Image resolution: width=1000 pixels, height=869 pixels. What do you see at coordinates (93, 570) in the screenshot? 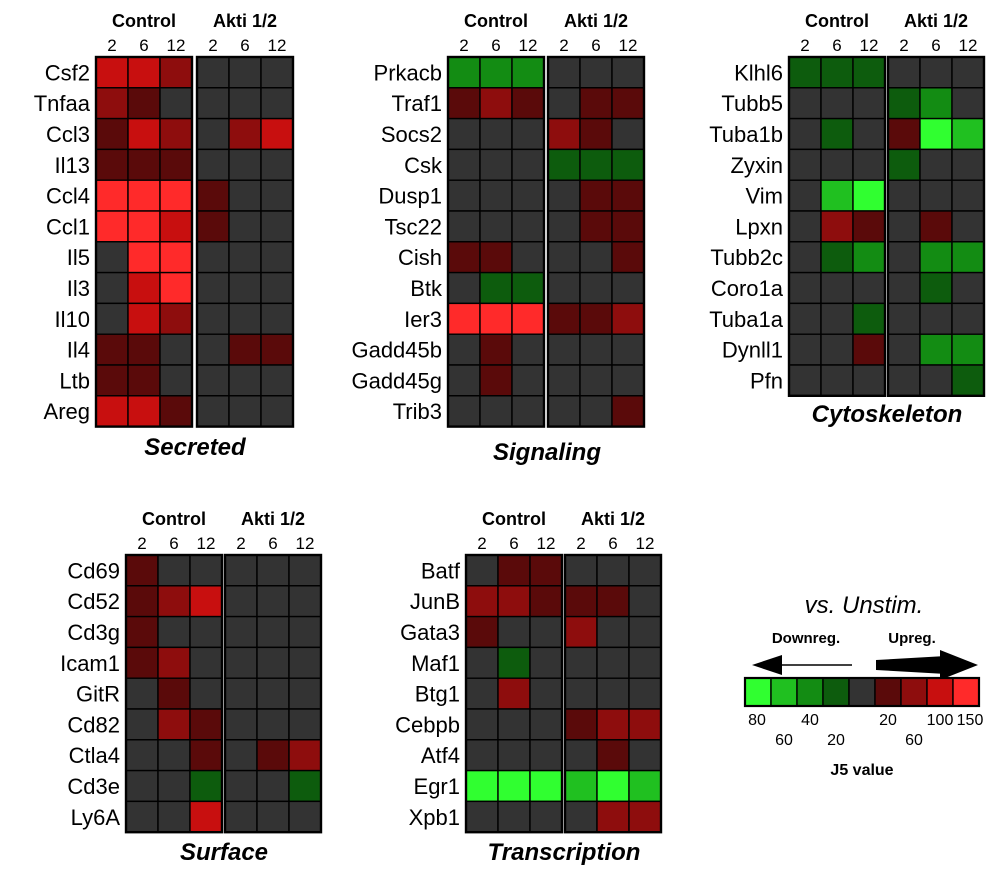
I see `gene-label: Cd69` at bounding box center [93, 570].